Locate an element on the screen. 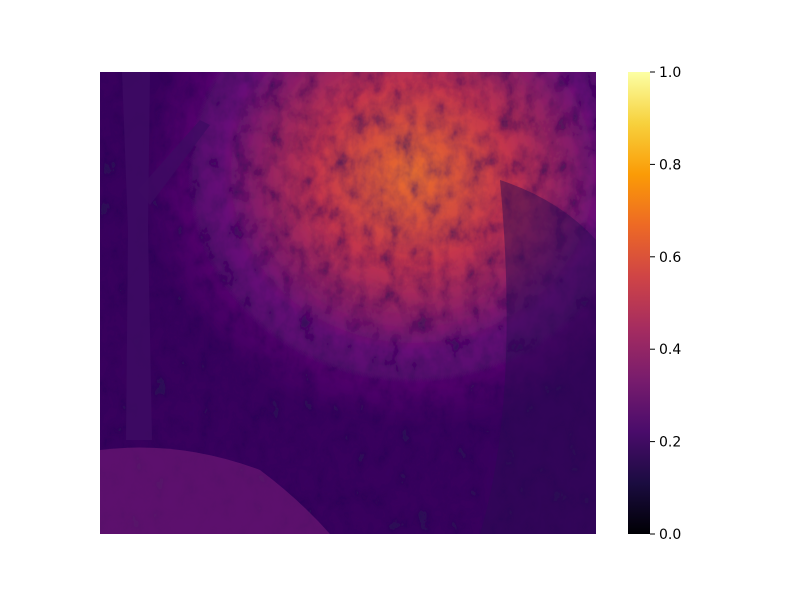 This screenshot has width=800, height=600. tree-trunk-shape is located at coordinates (137, 256).